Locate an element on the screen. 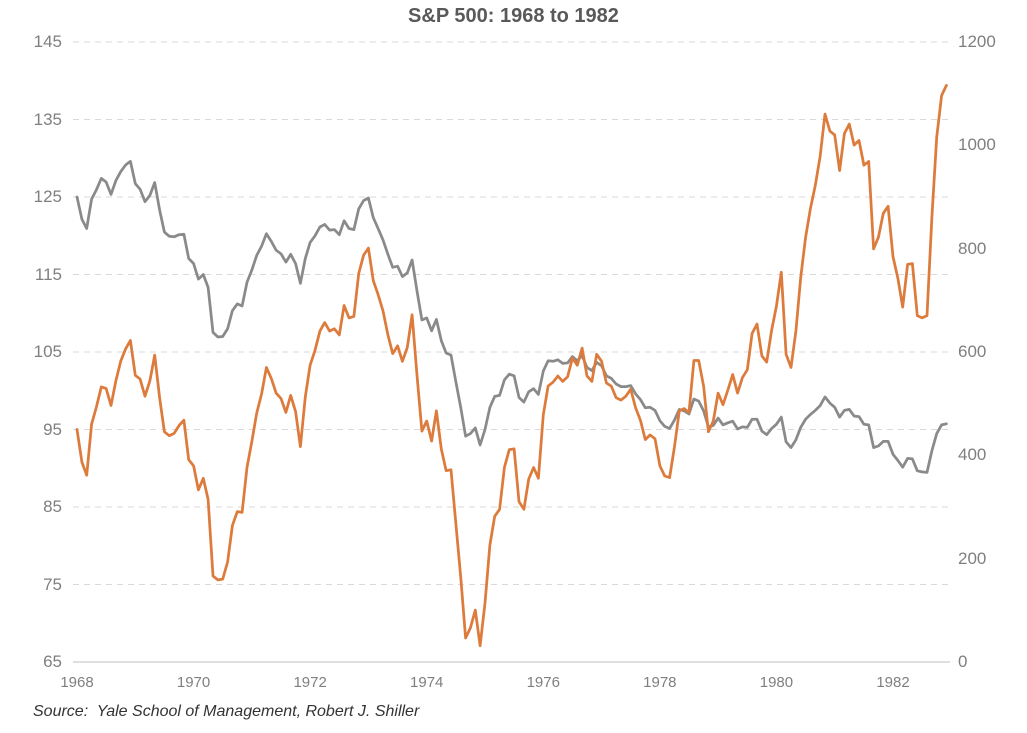 The height and width of the screenshot is (733, 1027). left-axis-tick-85: 85 is located at coordinates (52, 506).